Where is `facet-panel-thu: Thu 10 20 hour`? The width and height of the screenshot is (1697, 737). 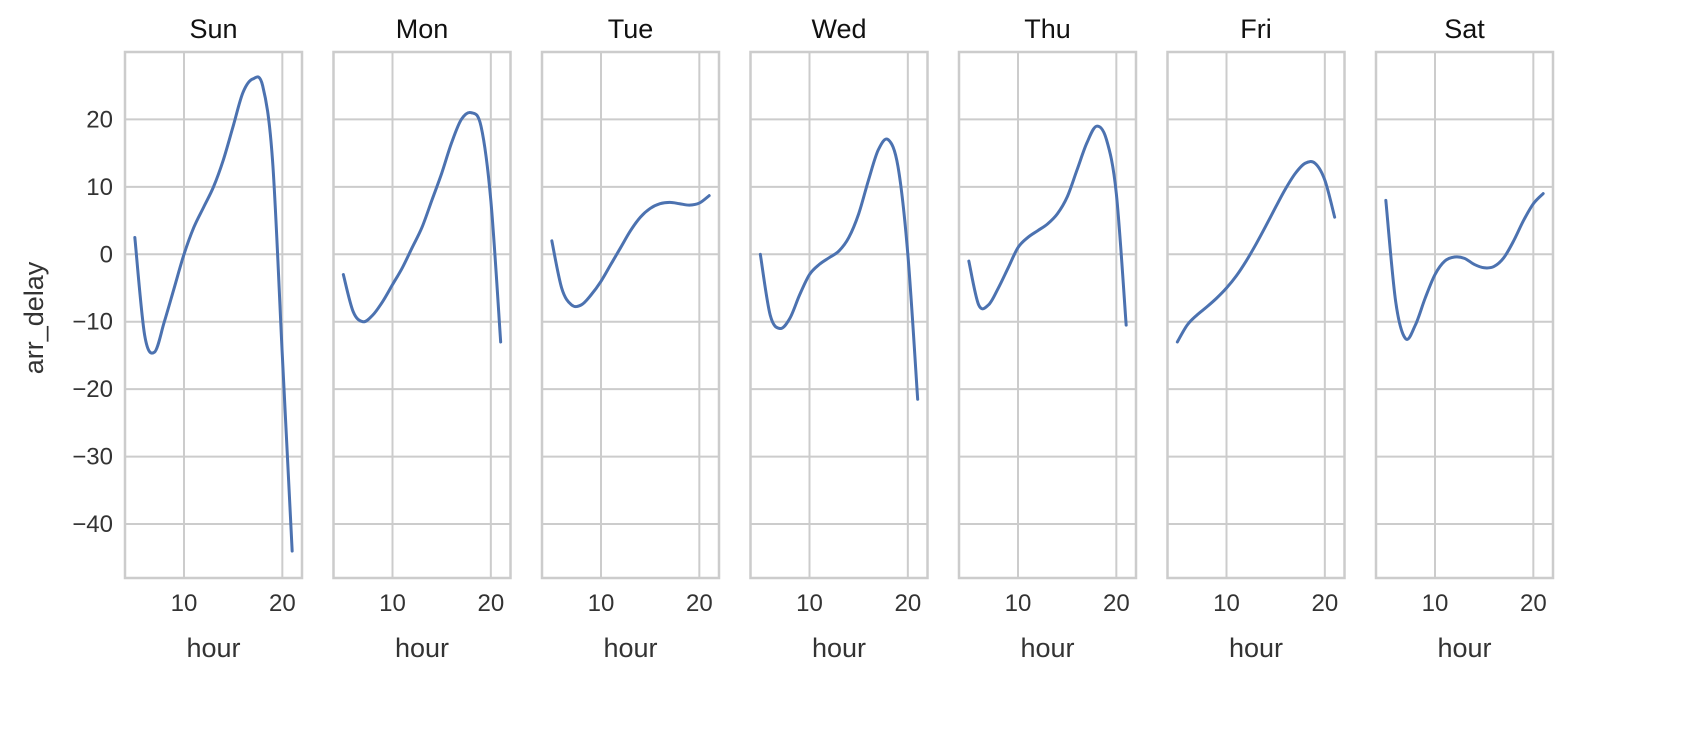 facet-panel-thu: Thu 10 20 hour is located at coordinates (1047, 338).